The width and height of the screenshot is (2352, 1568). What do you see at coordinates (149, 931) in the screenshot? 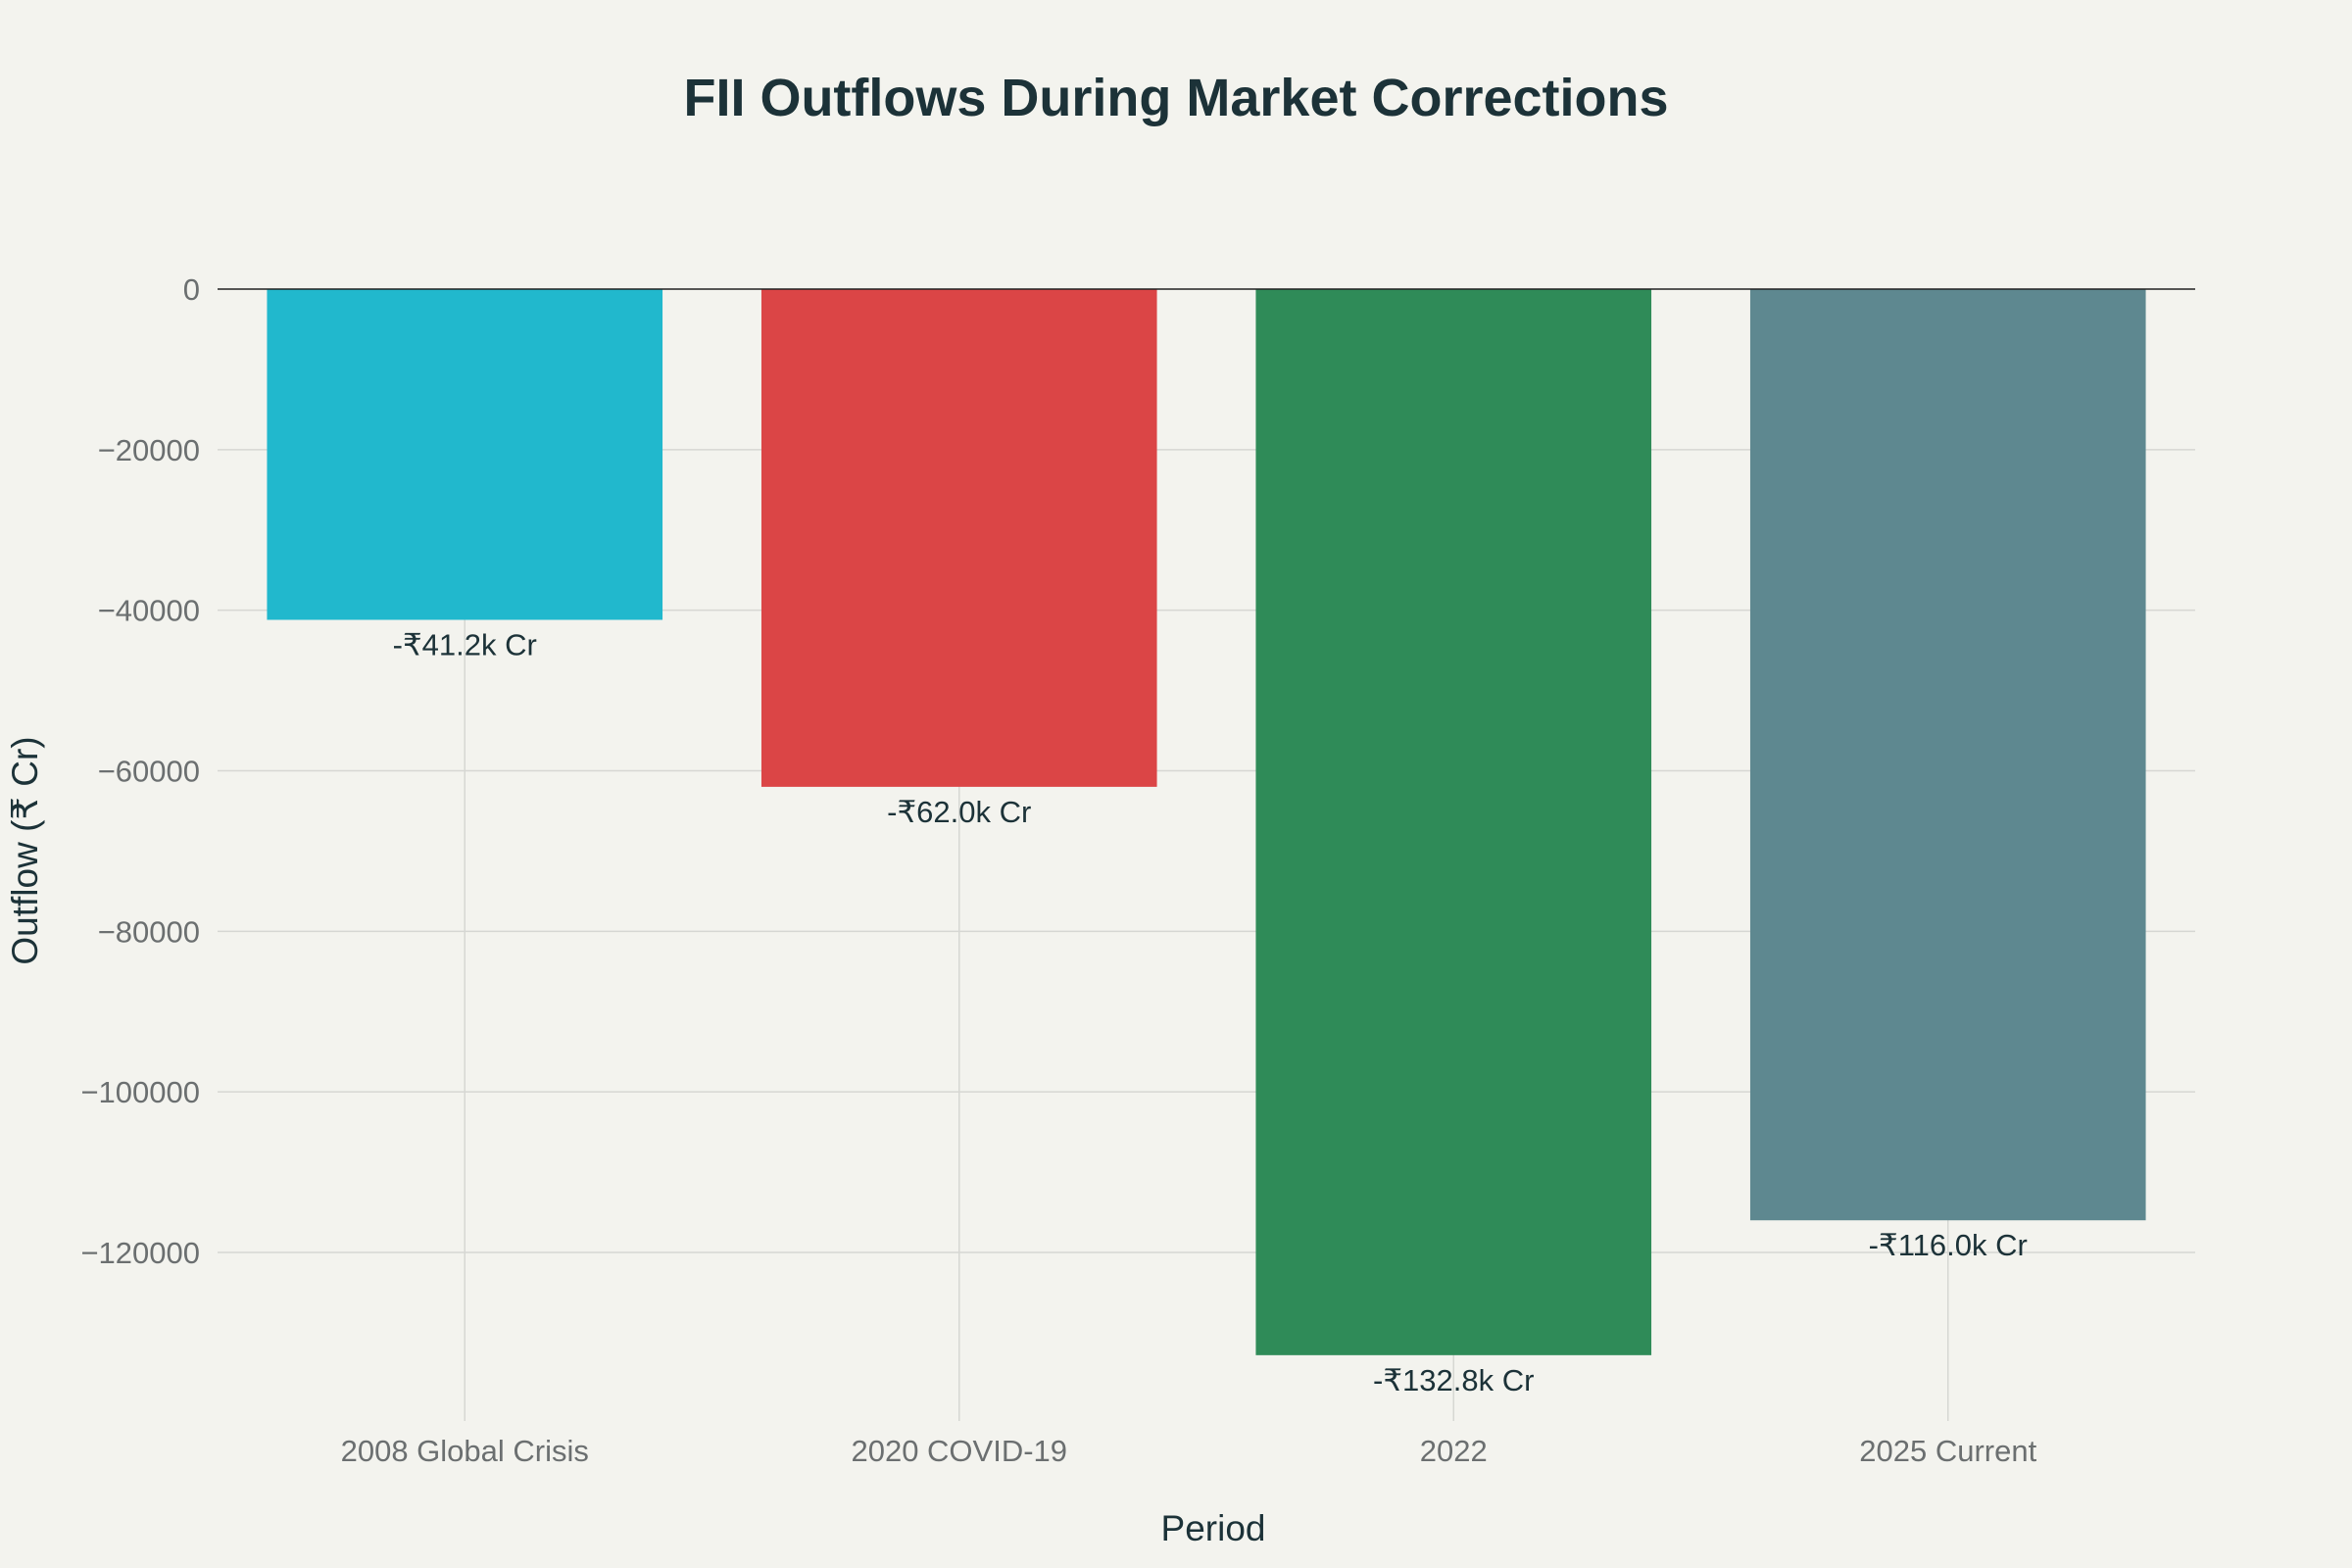
I see `y-tick-label: −80000` at bounding box center [149, 931].